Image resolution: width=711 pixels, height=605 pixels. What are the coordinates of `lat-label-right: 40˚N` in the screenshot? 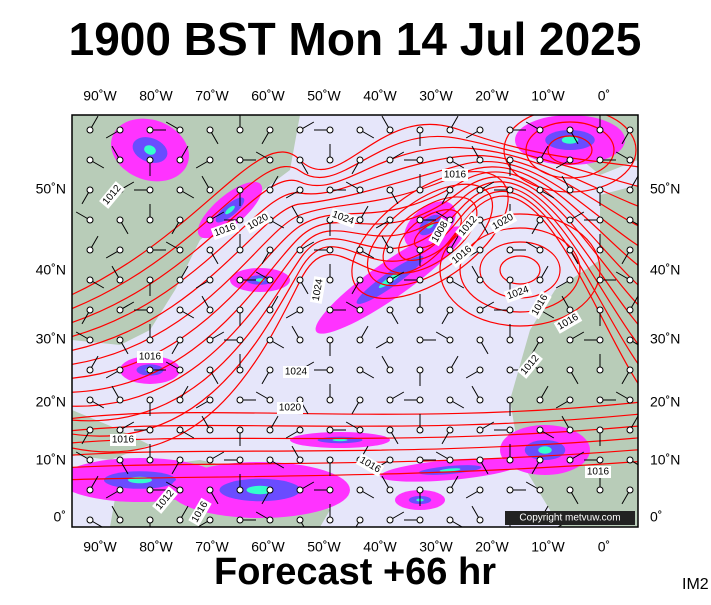 It's located at (665, 270).